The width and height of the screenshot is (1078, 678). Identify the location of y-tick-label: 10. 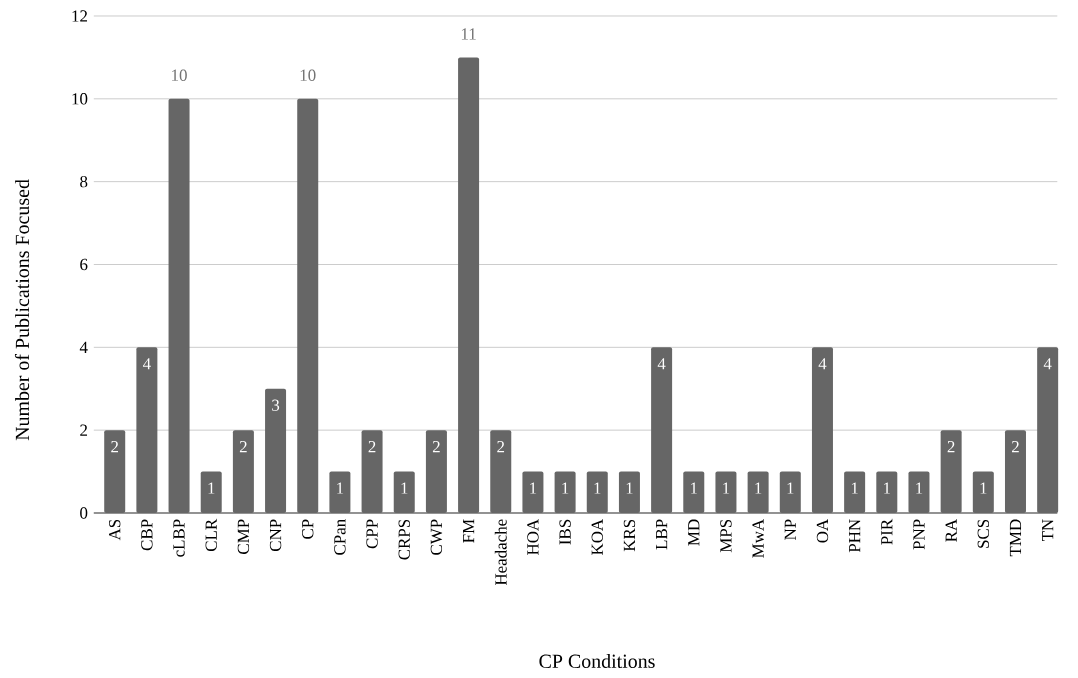
(80, 99).